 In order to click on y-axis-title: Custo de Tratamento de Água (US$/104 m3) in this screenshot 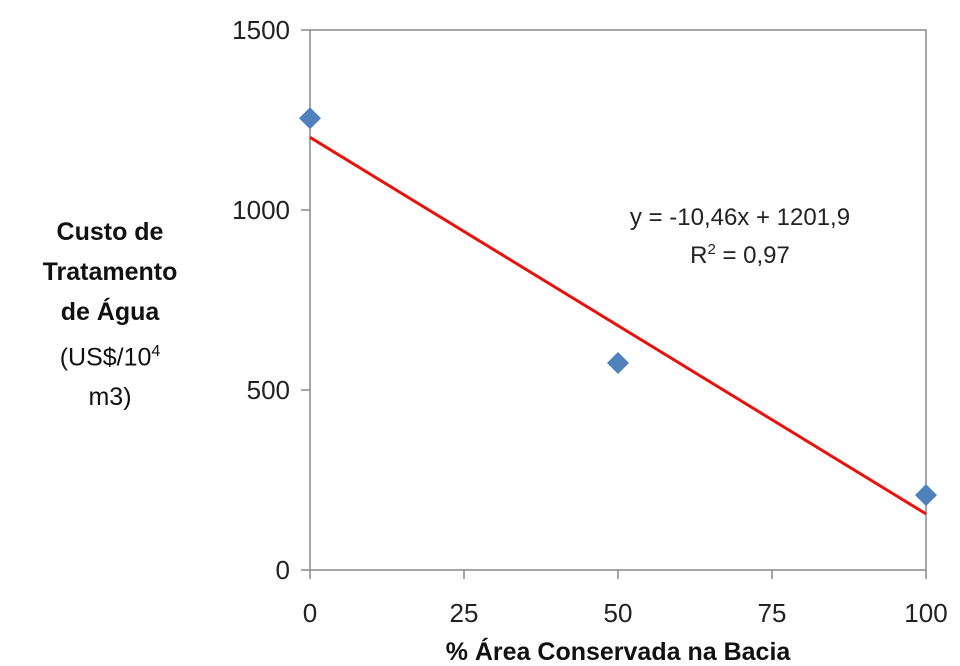, I will do `click(110, 314)`.